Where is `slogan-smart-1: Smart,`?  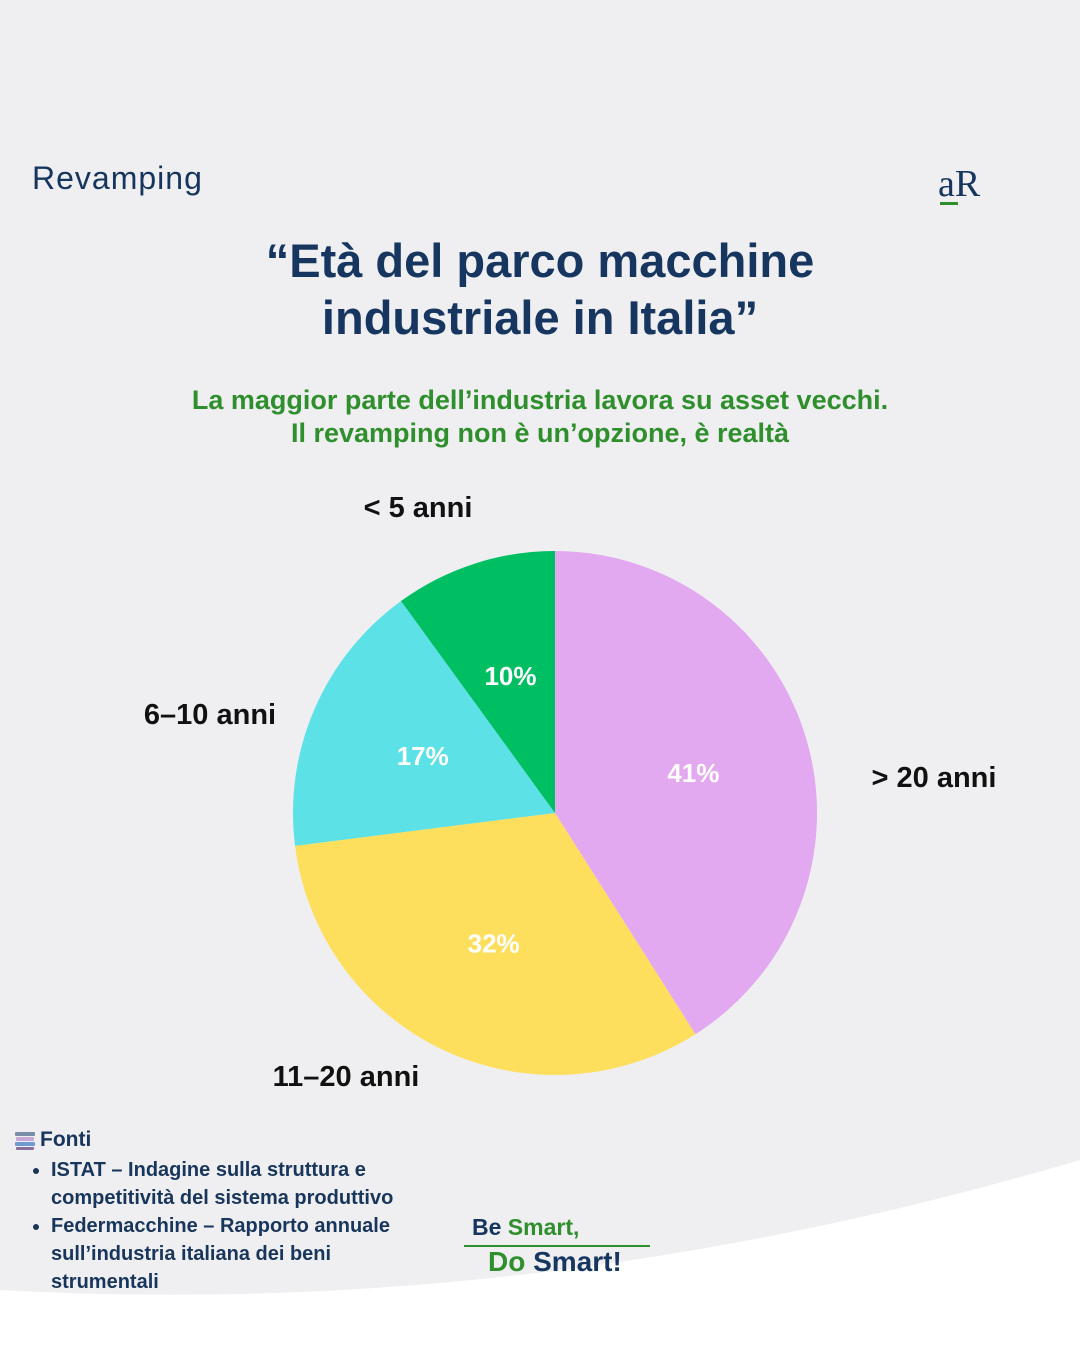 slogan-smart-1: Smart, is located at coordinates (543, 1227).